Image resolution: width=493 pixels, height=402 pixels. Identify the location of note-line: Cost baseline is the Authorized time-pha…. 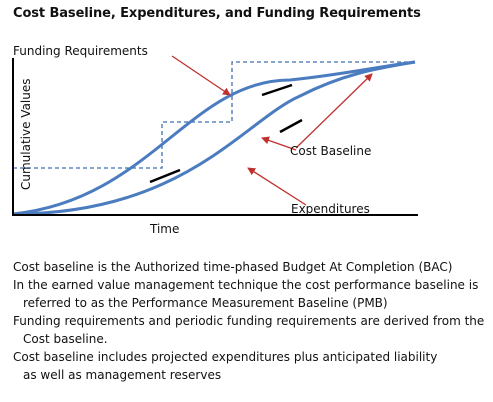
(233, 267).